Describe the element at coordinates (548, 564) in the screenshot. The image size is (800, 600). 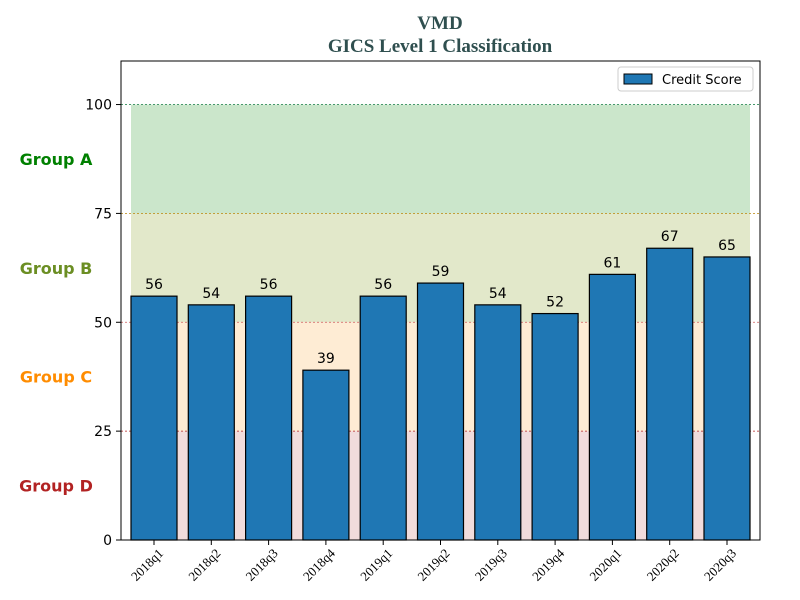
I see `x-tick-label: 2019q4` at that location.